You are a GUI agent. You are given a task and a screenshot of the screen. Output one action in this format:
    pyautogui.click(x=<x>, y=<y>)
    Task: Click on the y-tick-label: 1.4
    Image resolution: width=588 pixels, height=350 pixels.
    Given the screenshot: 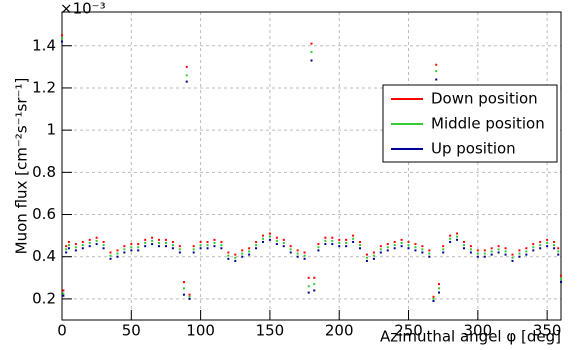 What is the action you would take?
    pyautogui.click(x=44, y=45)
    